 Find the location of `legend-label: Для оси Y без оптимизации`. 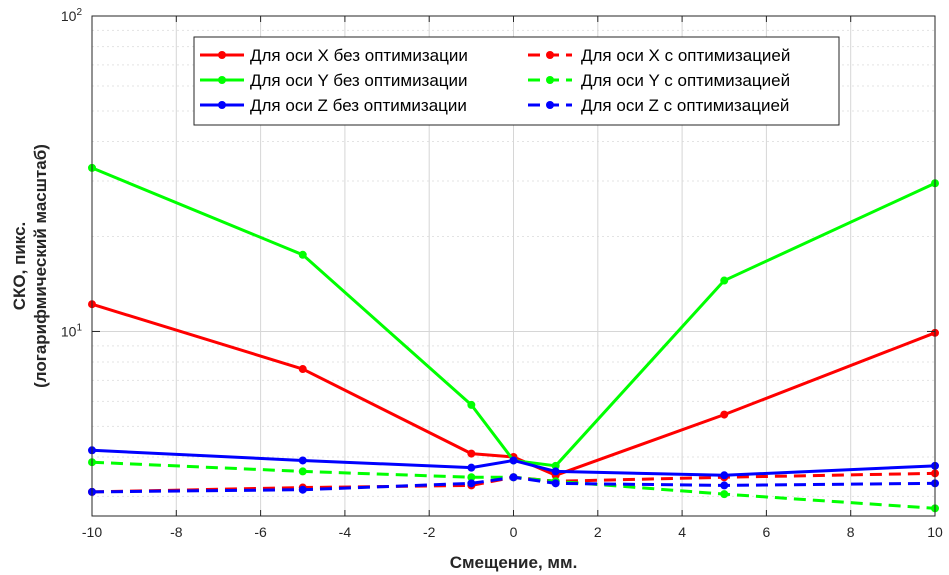

legend-label: Для оси Y без оптимизации is located at coordinates (359, 80).